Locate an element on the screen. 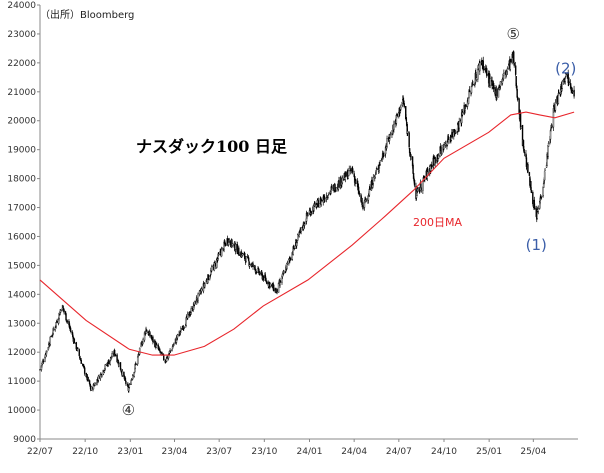  y-tick-label: 21000 is located at coordinates (21, 93).